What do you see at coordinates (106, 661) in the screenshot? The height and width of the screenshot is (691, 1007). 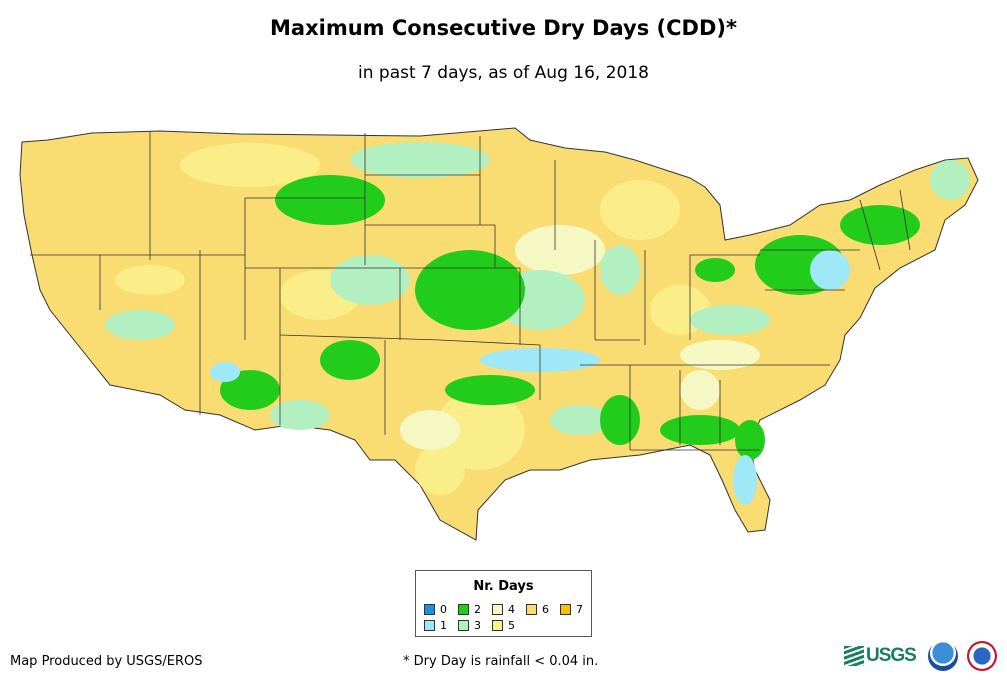 I see `map-credit: Map Produced by USGS/EROS` at bounding box center [106, 661].